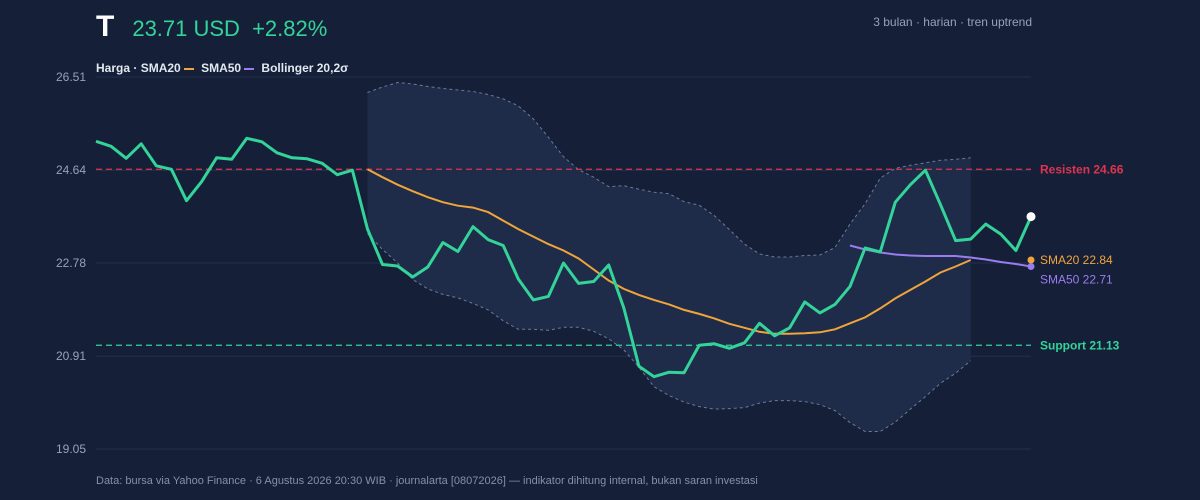  What do you see at coordinates (71, 449) in the screenshot?
I see `y-tick-label-0: 19.05` at bounding box center [71, 449].